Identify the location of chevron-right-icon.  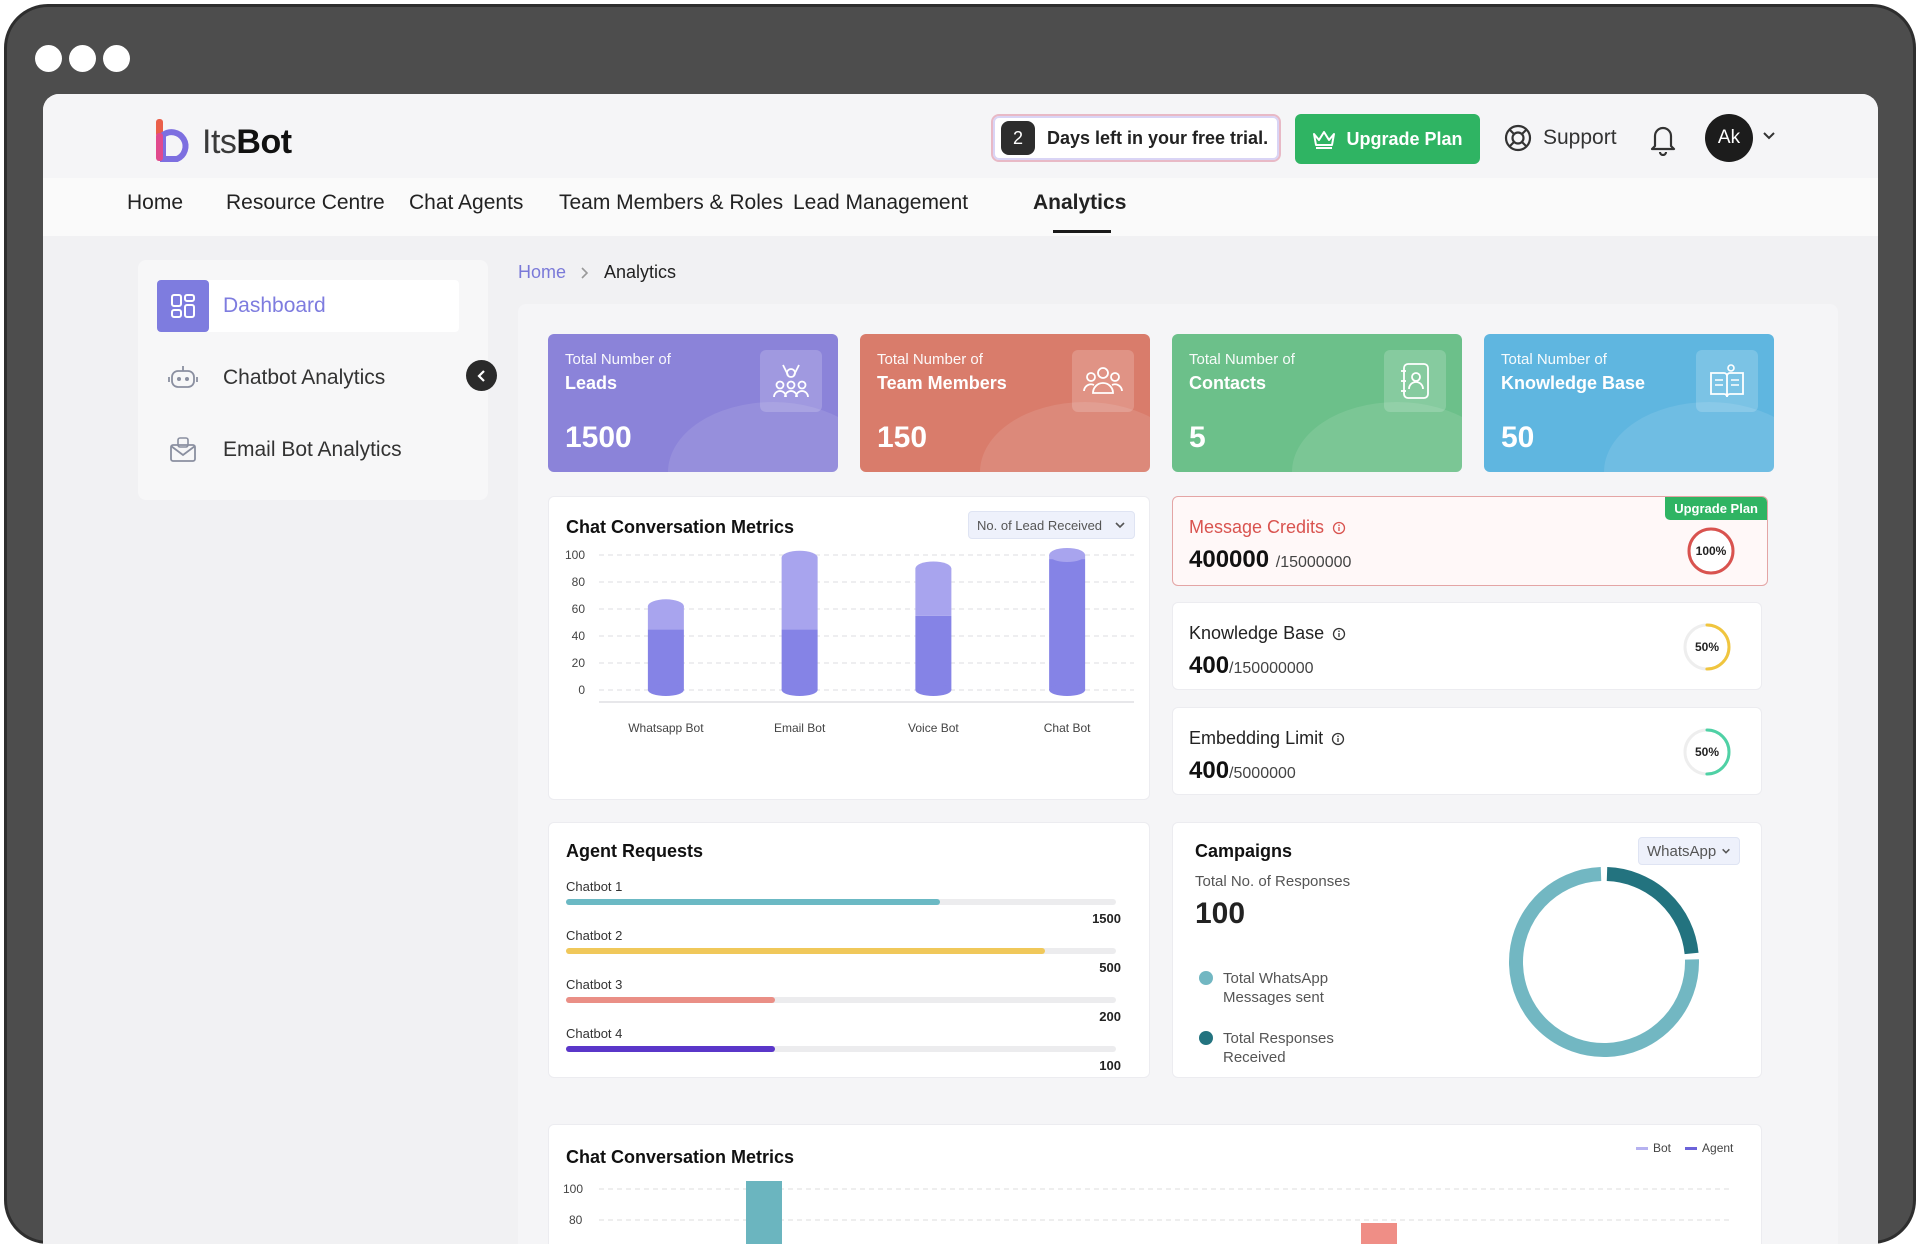
(585, 272).